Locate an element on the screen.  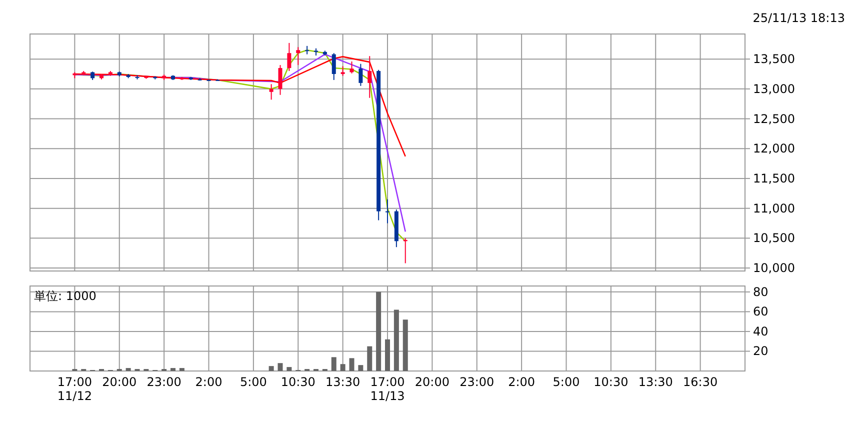
y-tick-label: 40 is located at coordinates (760, 331).